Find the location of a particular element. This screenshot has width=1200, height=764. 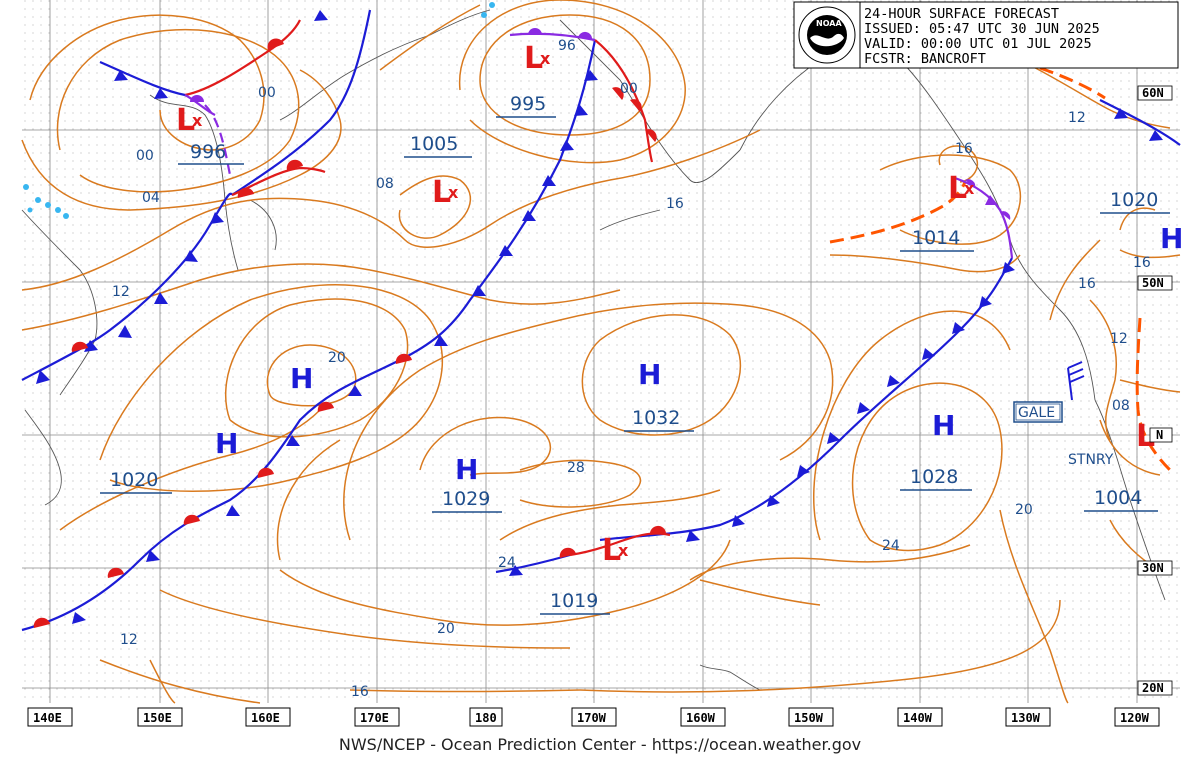

lon-label: 150E is located at coordinates (157, 718).